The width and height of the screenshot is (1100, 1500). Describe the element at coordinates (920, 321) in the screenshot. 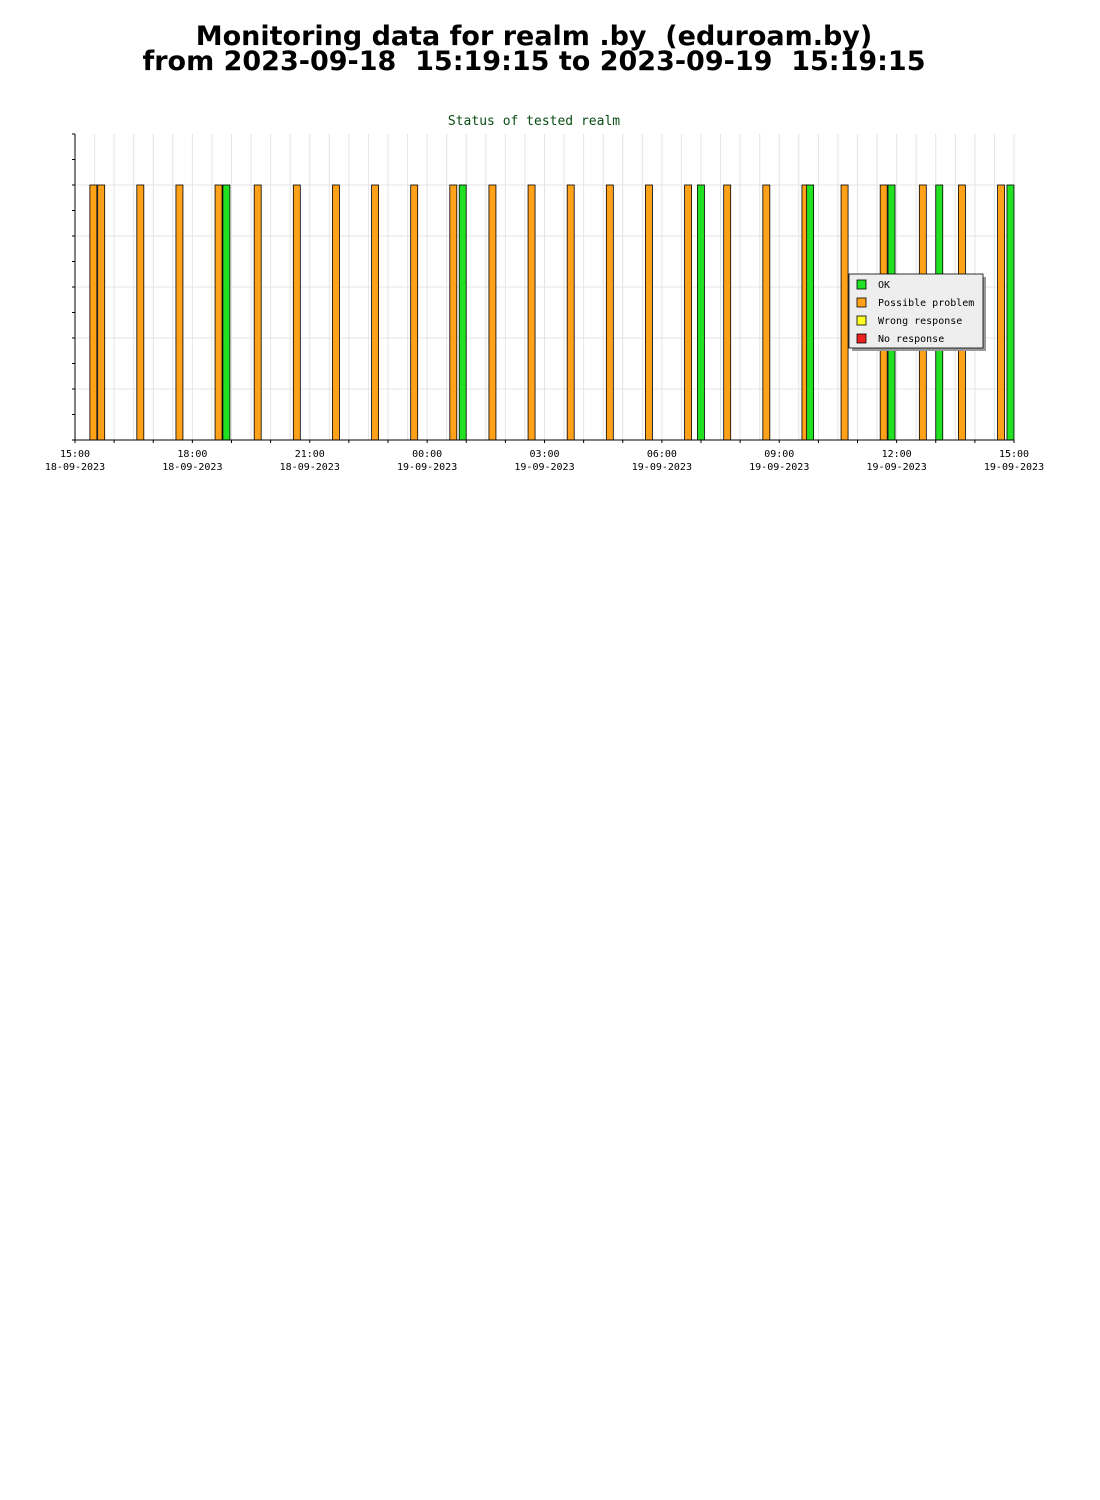

I see `legend-label-wrong: Wrong response` at that location.